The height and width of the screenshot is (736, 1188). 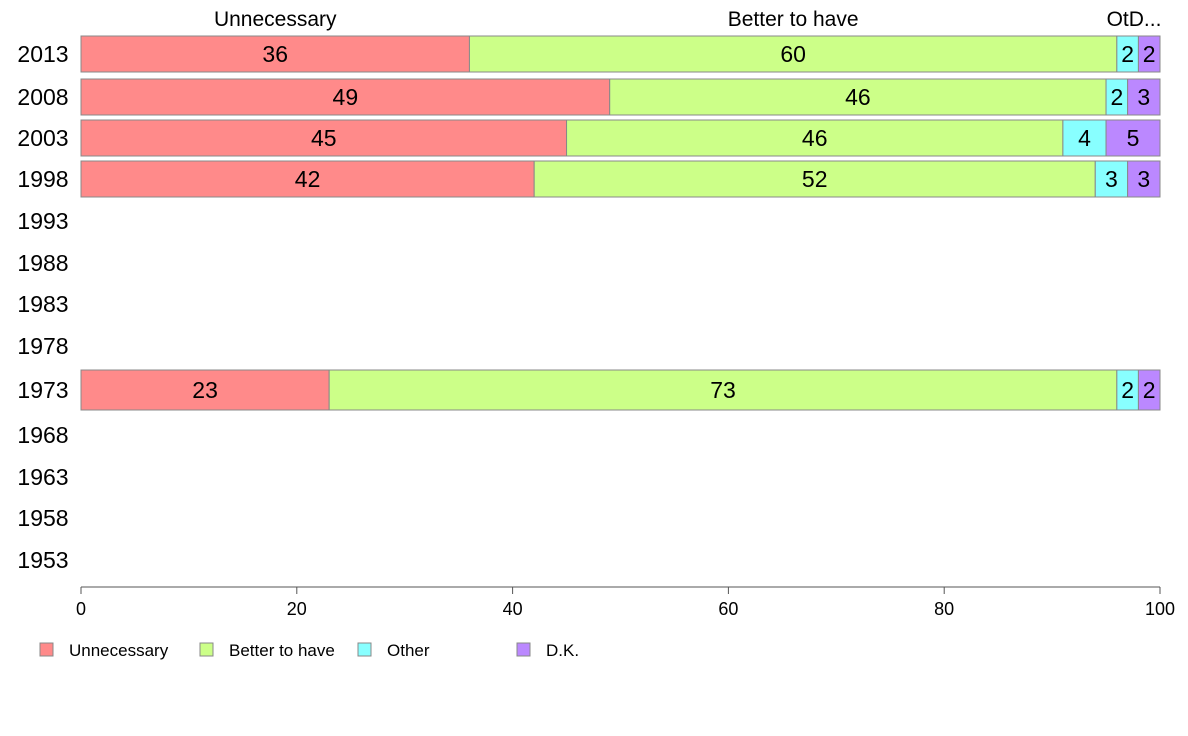 I want to click on category-label: 1983, so click(x=42, y=304).